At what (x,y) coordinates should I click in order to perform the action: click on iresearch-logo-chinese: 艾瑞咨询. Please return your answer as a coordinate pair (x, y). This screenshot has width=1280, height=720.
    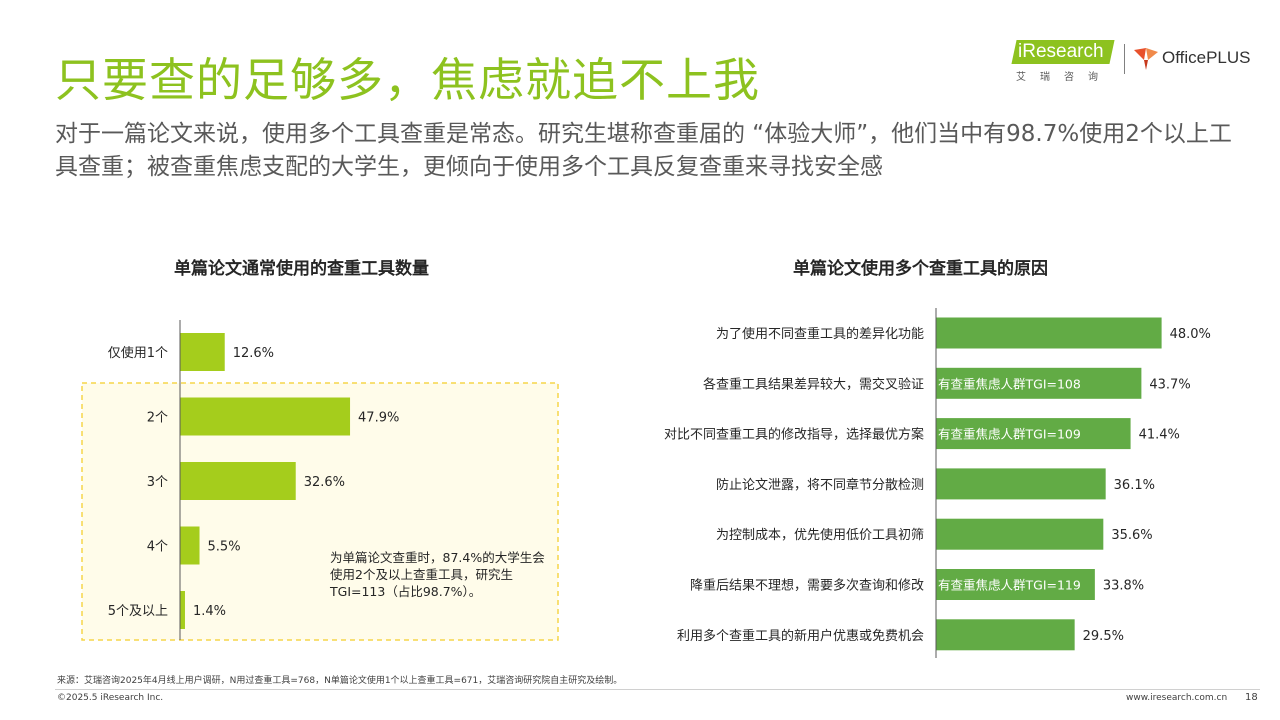
    Looking at the image, I should click on (1064, 77).